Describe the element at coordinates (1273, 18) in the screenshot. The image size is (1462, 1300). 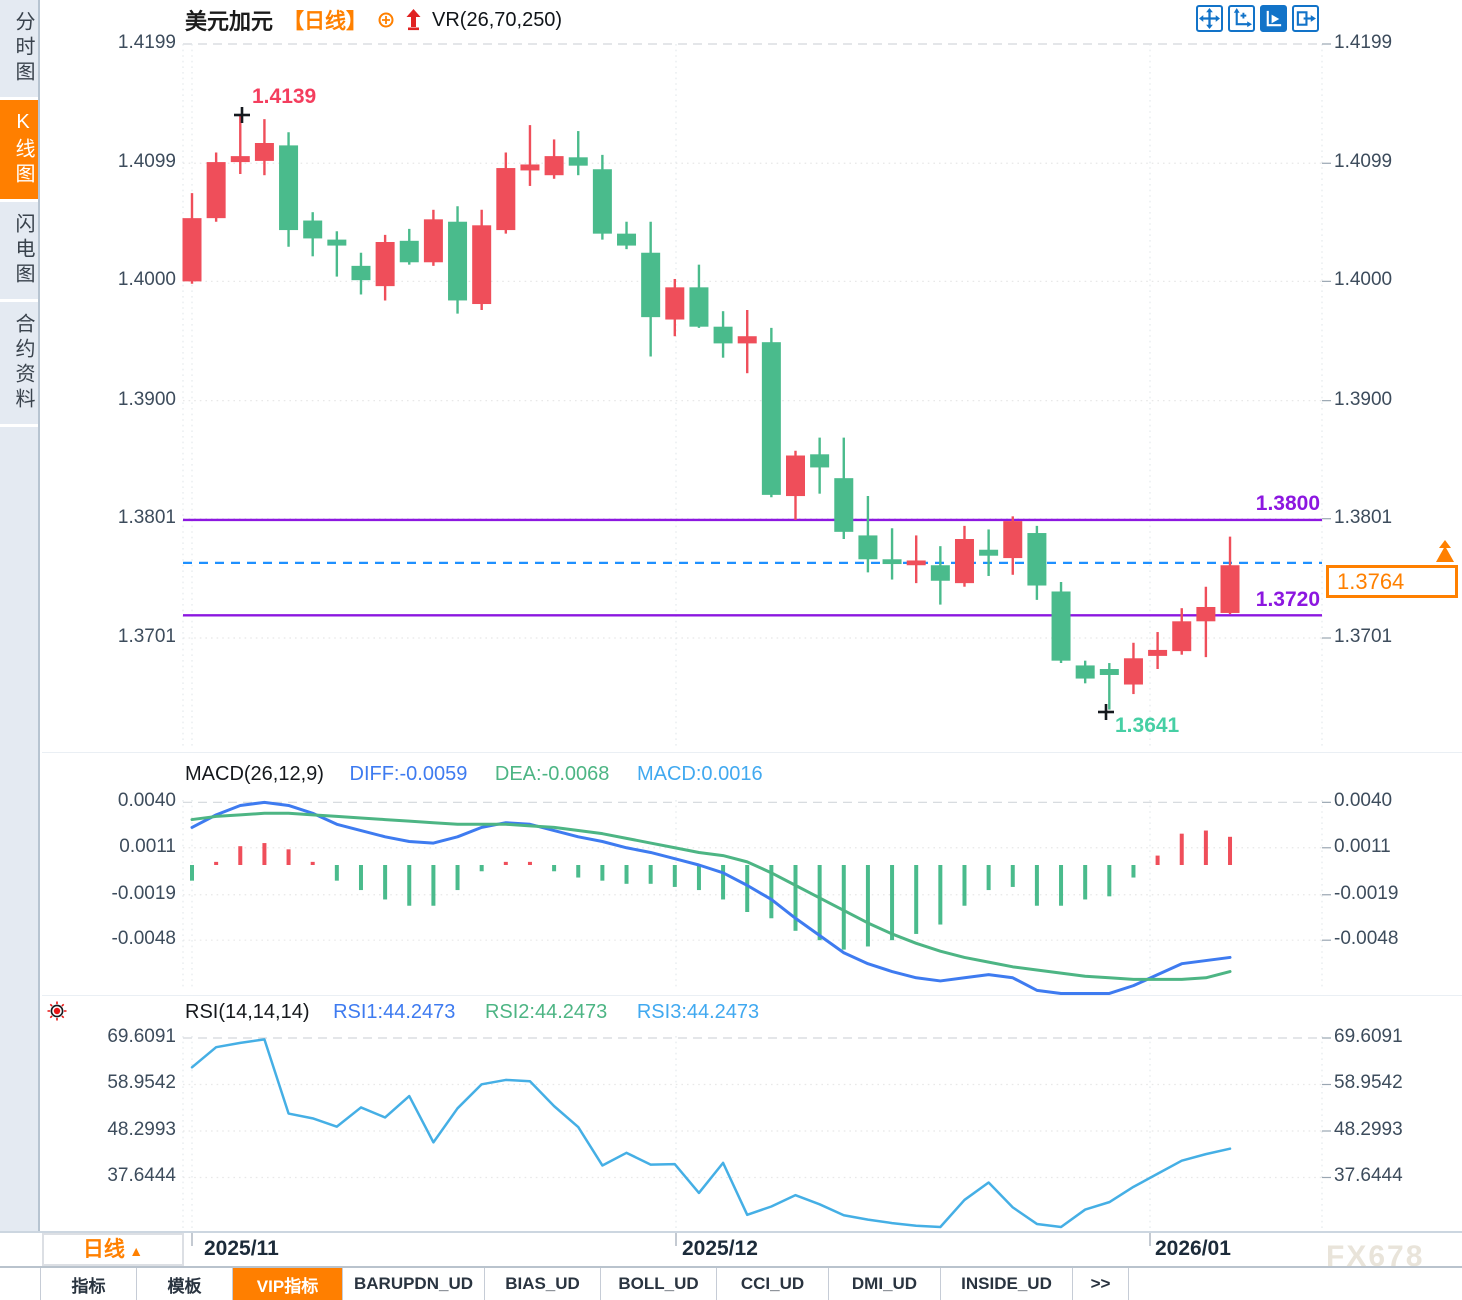
I see `auto-scale-icon` at that location.